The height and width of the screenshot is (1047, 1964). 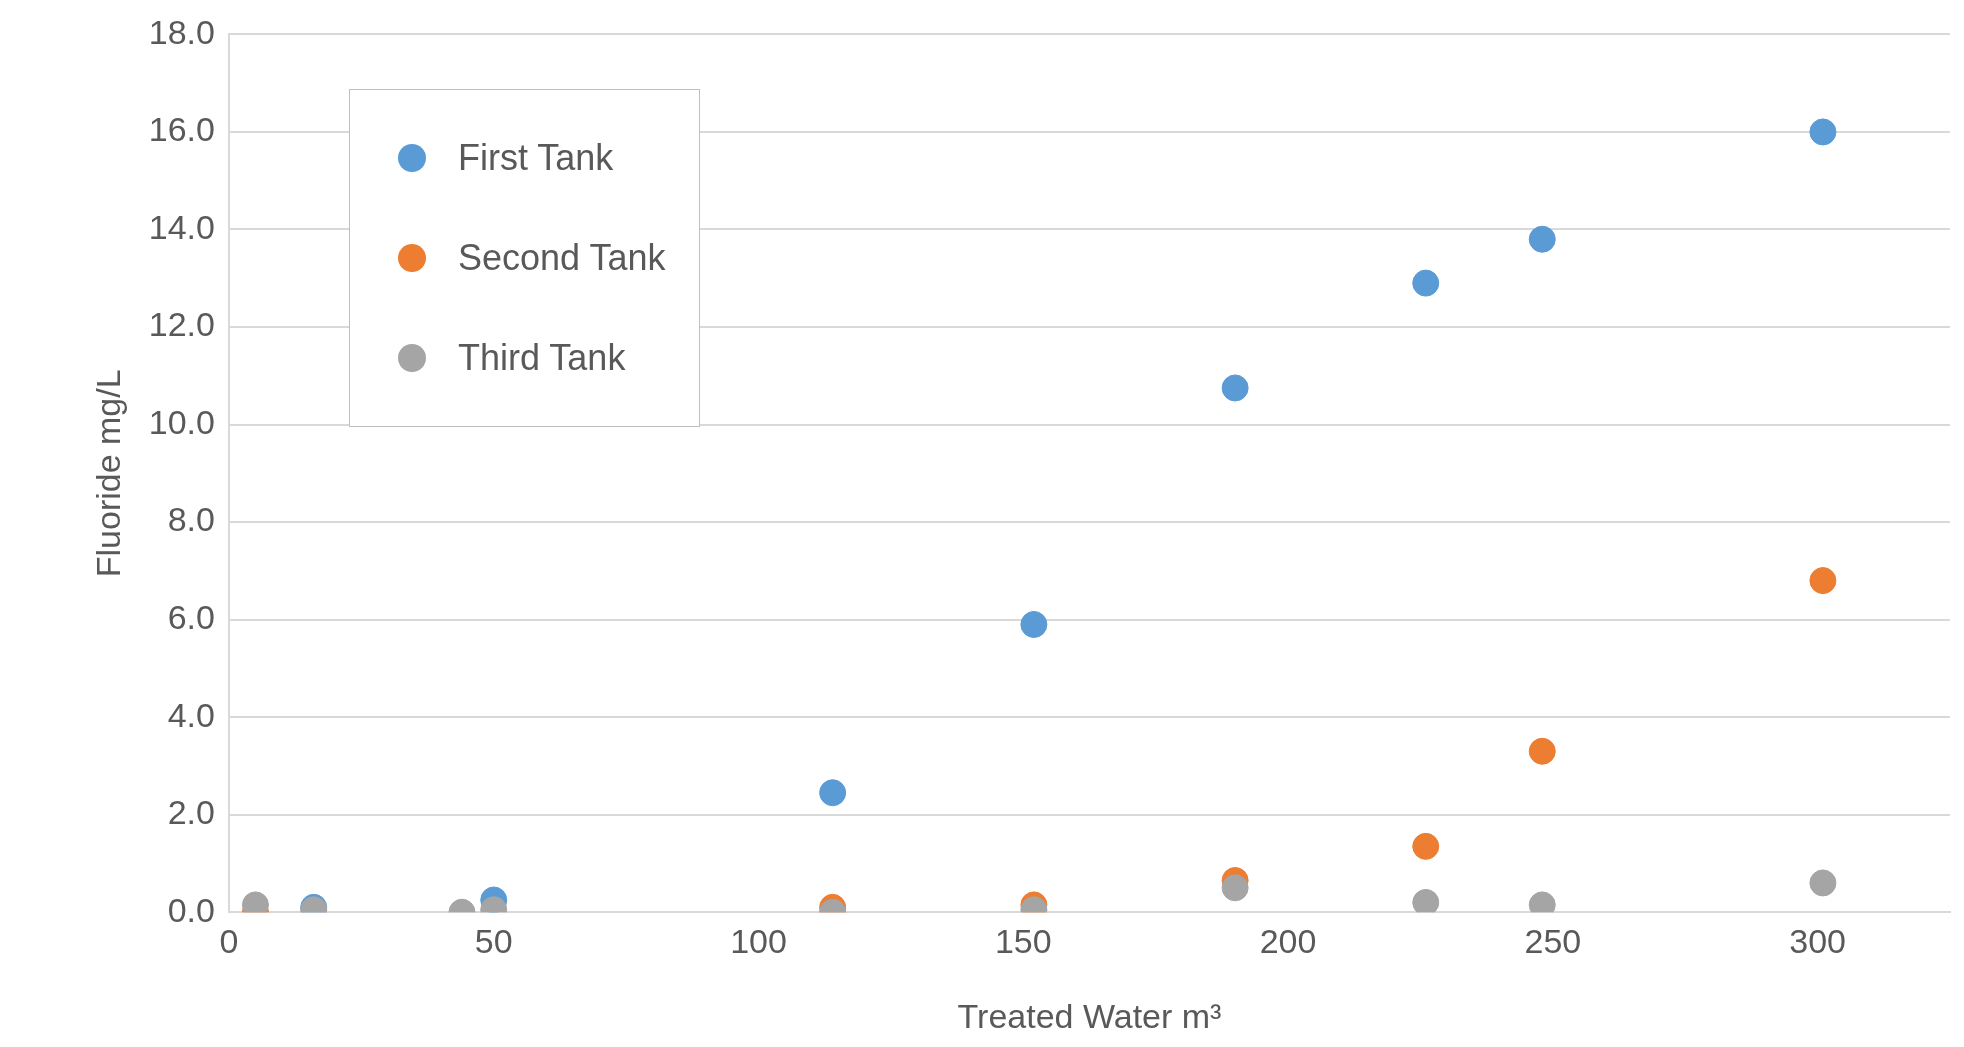 What do you see at coordinates (561, 258) in the screenshot?
I see `legend-label: Second Tank` at bounding box center [561, 258].